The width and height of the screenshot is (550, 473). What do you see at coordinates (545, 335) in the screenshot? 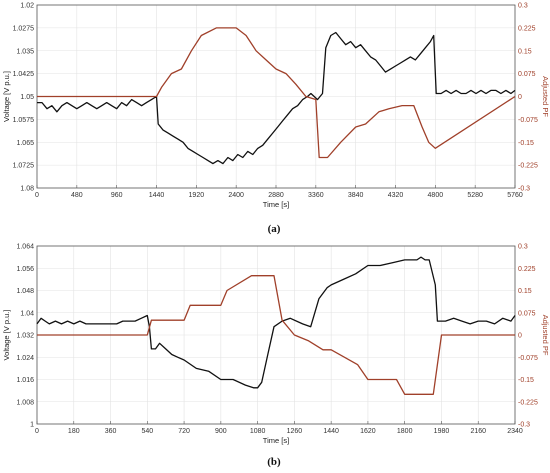
I see `panel-b-y-right-axis-label: Adjusted PF` at bounding box center [545, 335].